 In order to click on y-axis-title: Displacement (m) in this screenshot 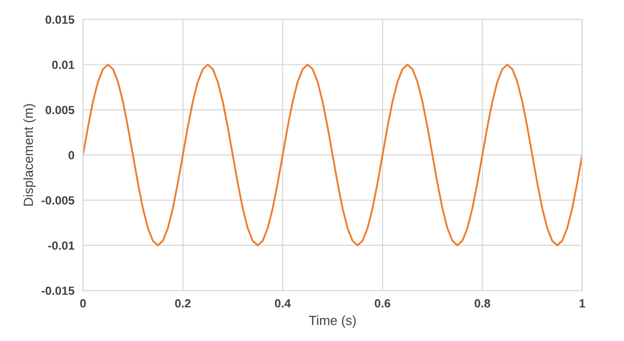, I will do `click(29, 155)`.